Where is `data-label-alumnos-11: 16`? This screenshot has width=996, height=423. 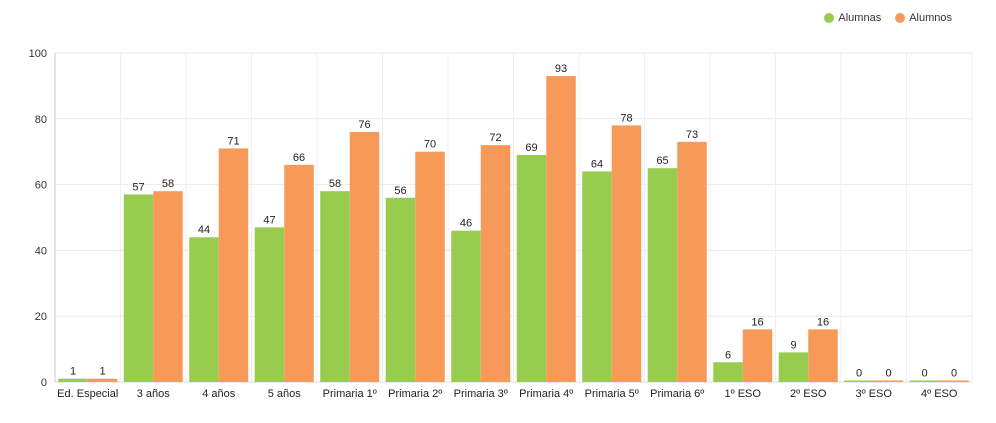 data-label-alumnos-11: 16 is located at coordinates (823, 322).